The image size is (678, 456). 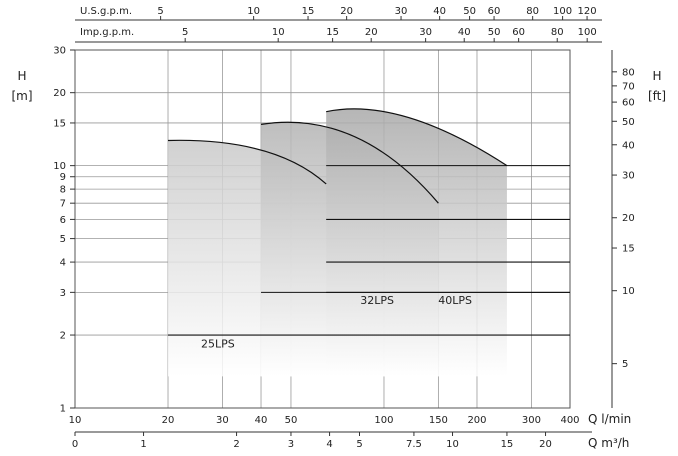 I want to click on curve-40LPS, so click(x=417, y=137).